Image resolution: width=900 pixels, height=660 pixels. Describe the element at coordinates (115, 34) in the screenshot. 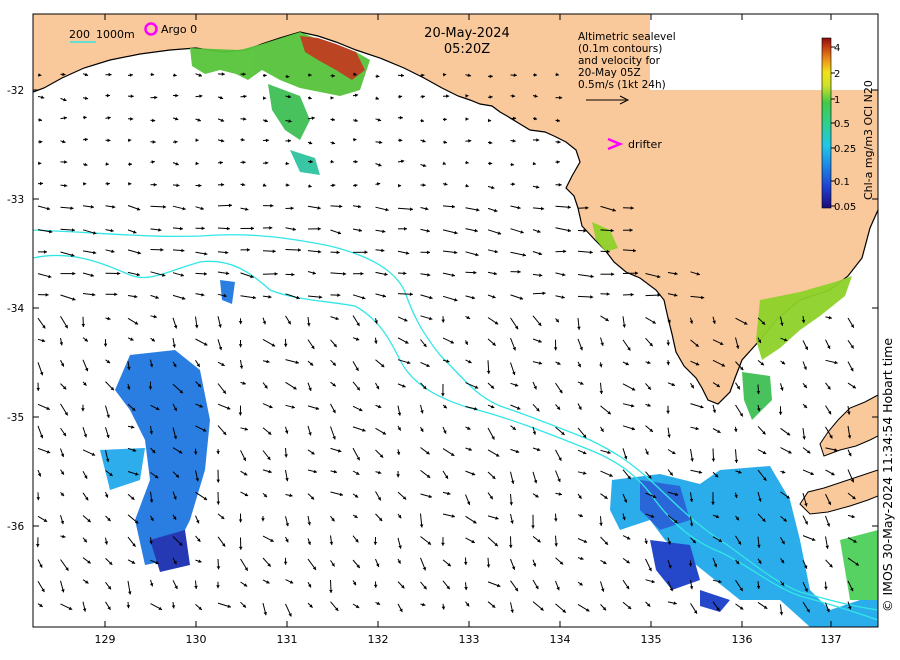

I see `scale-label-1000: 1000m` at that location.